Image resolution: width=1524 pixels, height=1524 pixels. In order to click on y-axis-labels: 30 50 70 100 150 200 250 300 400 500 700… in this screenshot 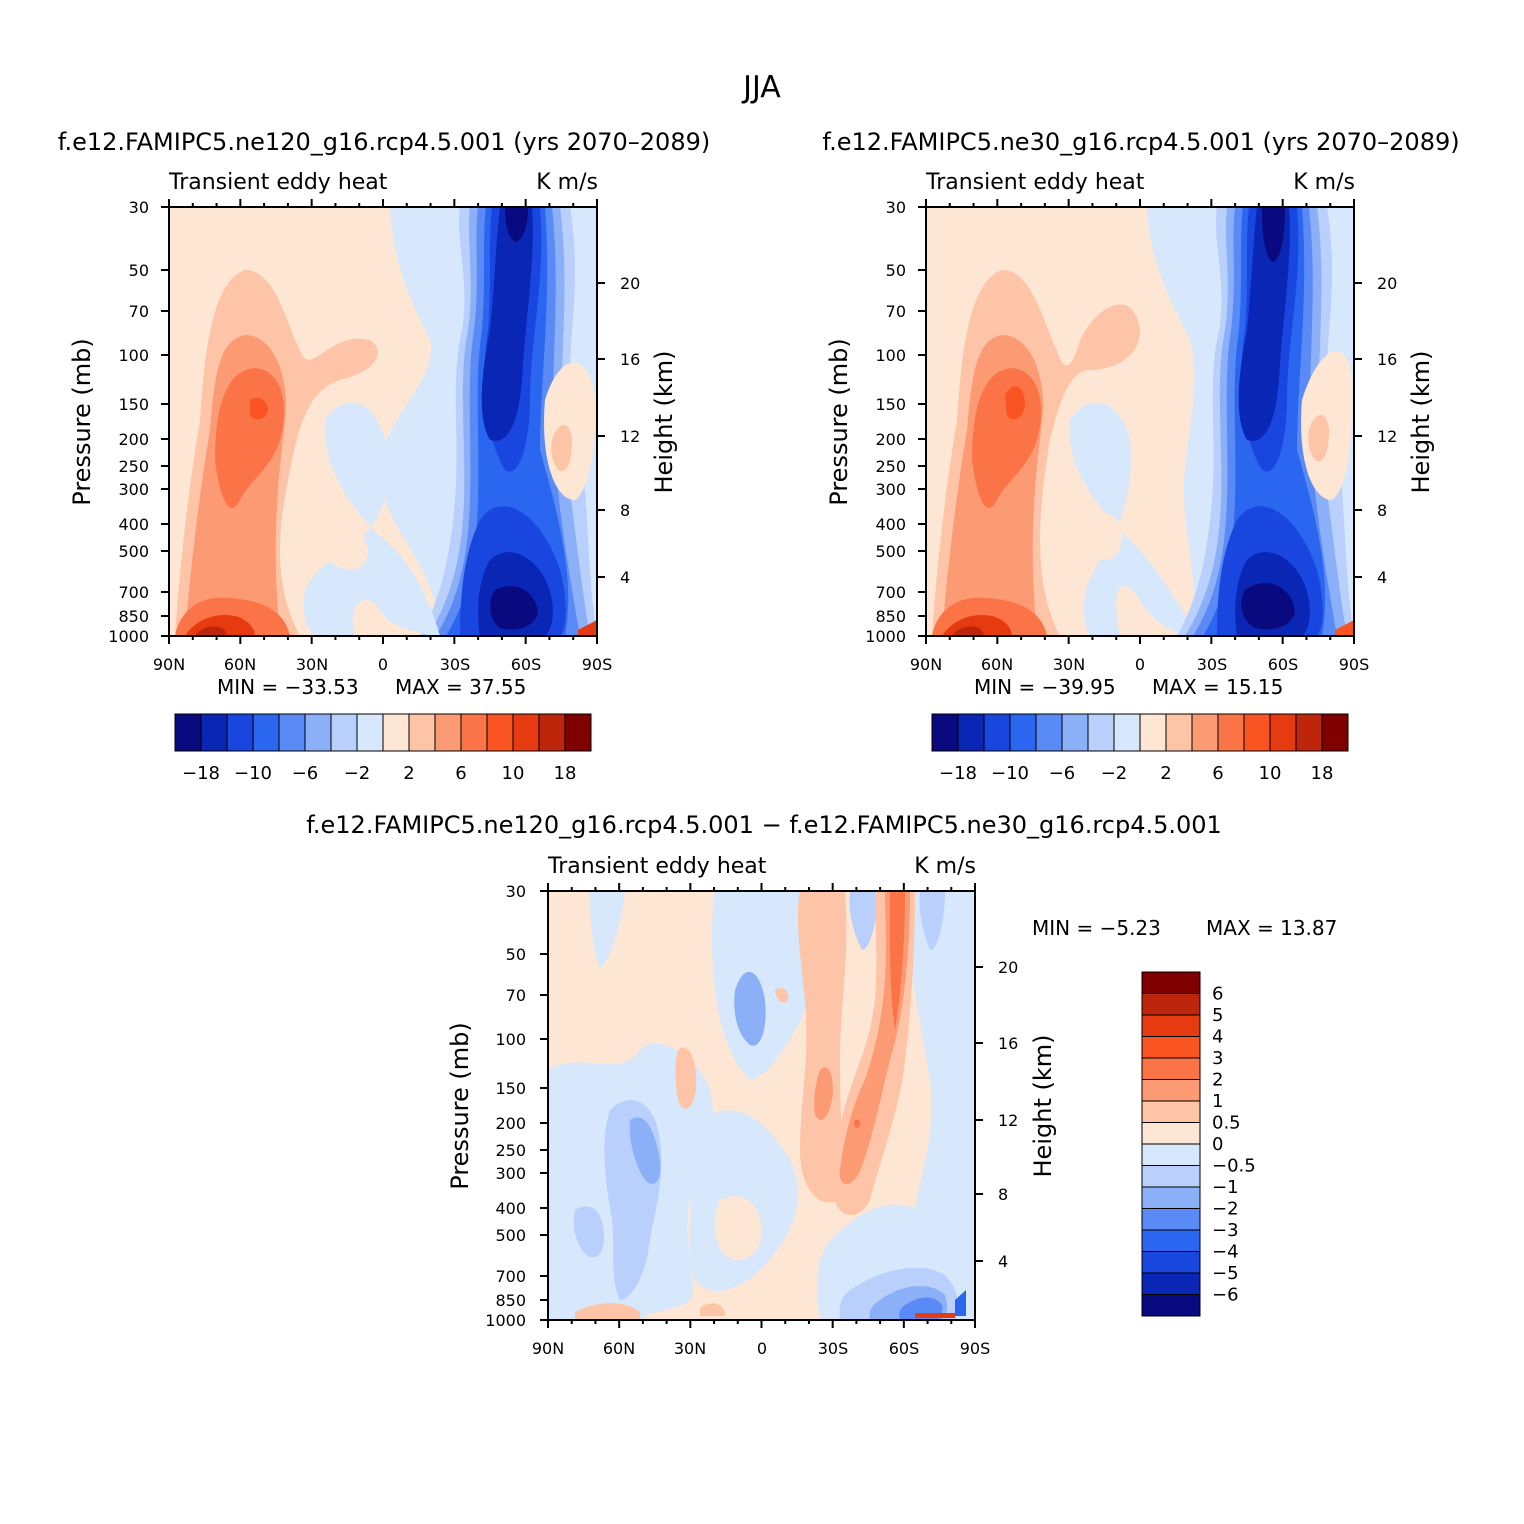, I will do `click(505, 1106)`.